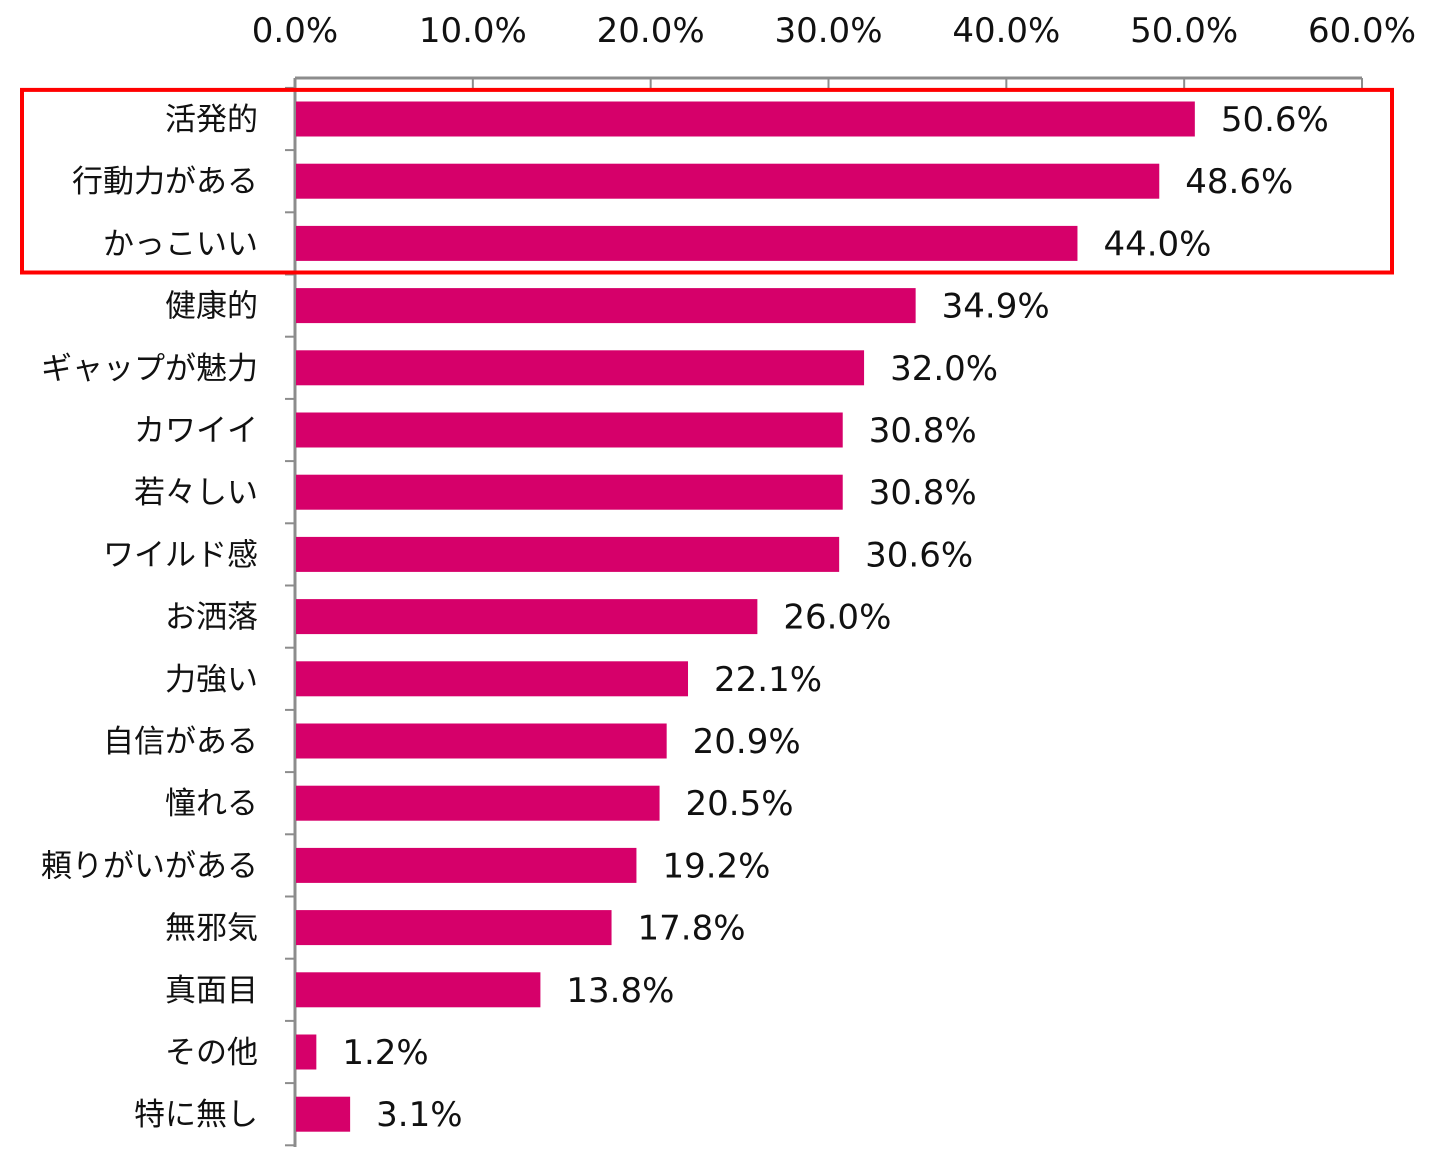 This screenshot has height=1162, width=1432. Describe the element at coordinates (180, 555) in the screenshot. I see `category-label: ワイルド感` at that location.